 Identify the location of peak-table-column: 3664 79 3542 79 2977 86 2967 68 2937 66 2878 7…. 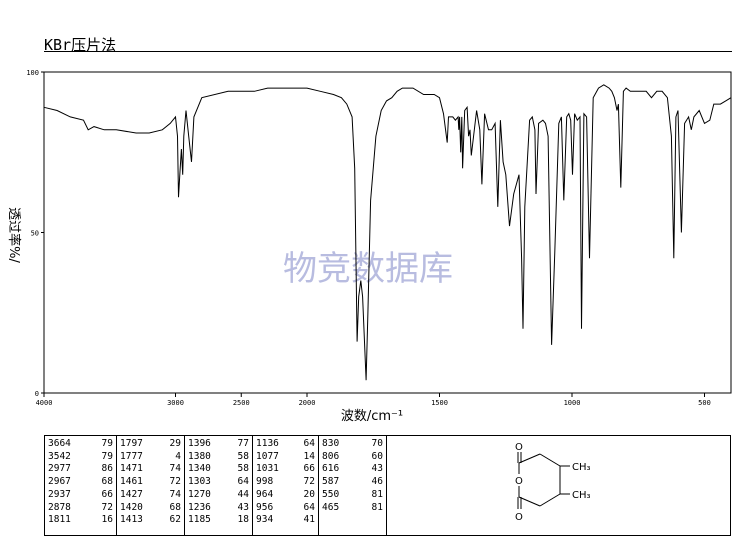
(81, 485).